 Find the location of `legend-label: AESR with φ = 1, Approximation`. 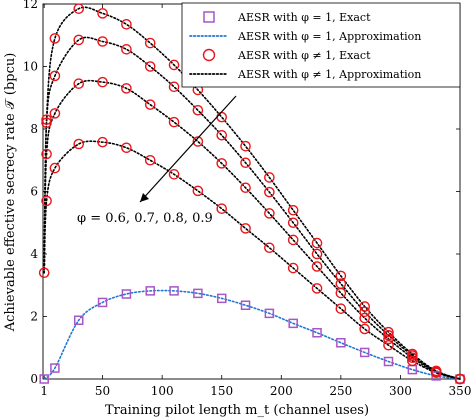

legend-label: AESR with φ = 1, Approximation is located at coordinates (329, 36).